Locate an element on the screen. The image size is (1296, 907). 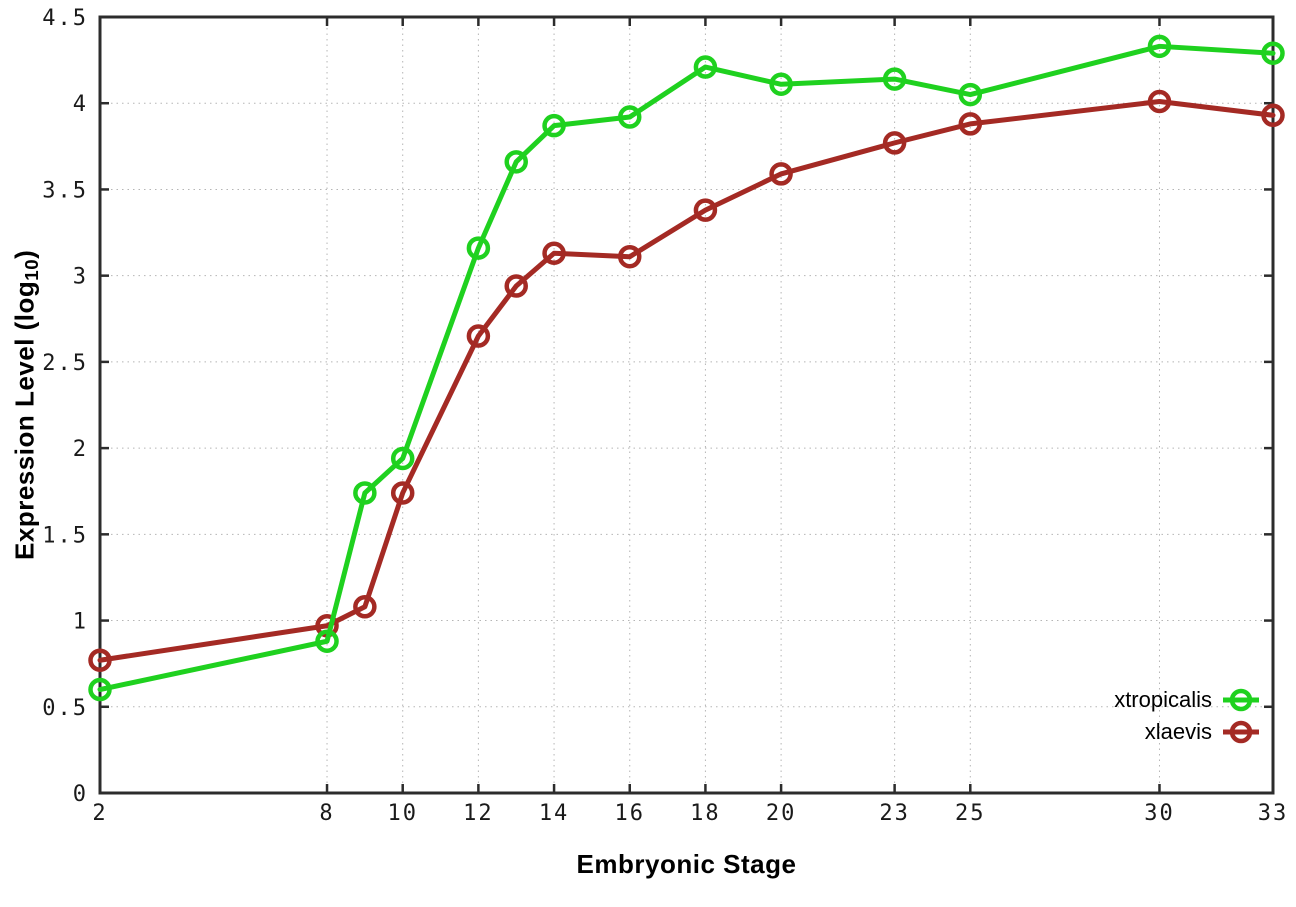
x-tick-label: 33 is located at coordinates (1273, 813).